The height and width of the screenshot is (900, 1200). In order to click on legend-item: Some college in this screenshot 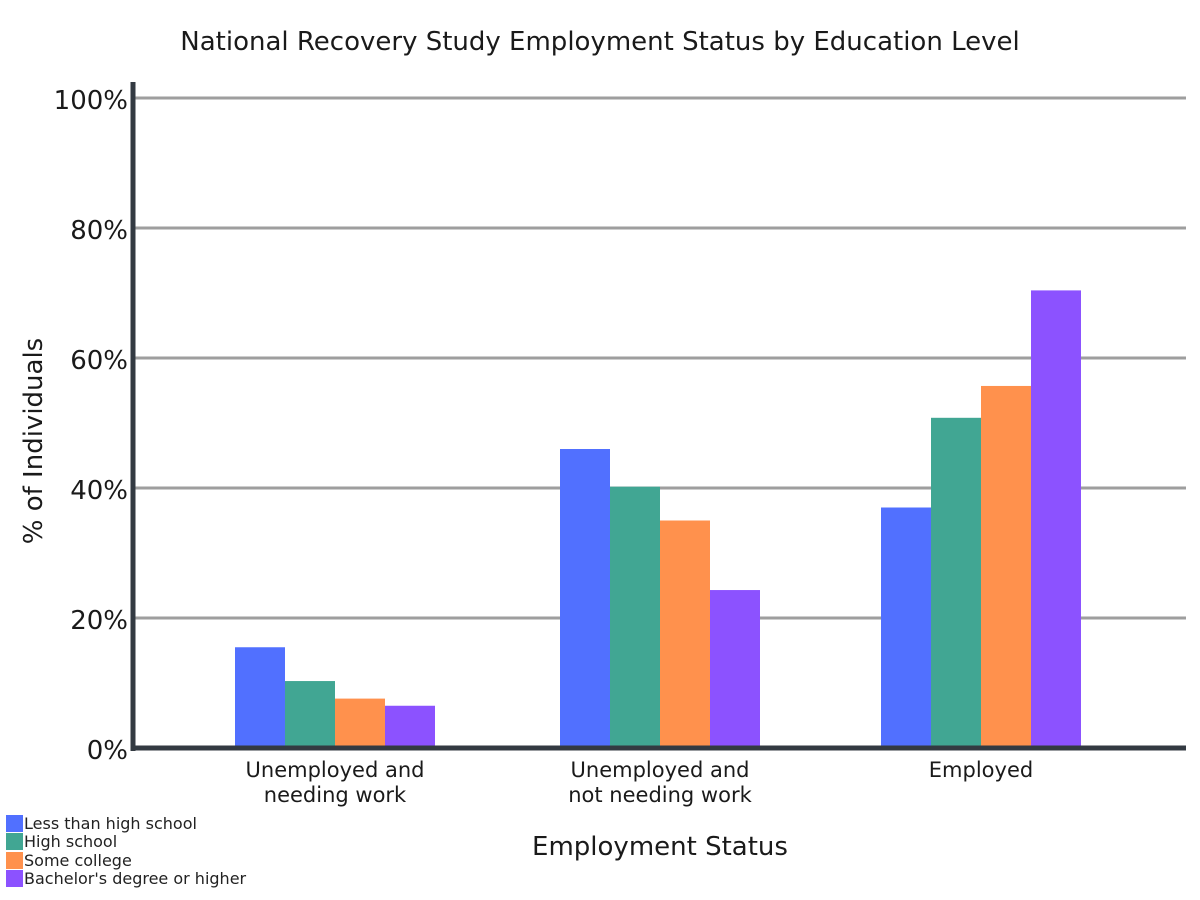, I will do `click(126, 860)`.